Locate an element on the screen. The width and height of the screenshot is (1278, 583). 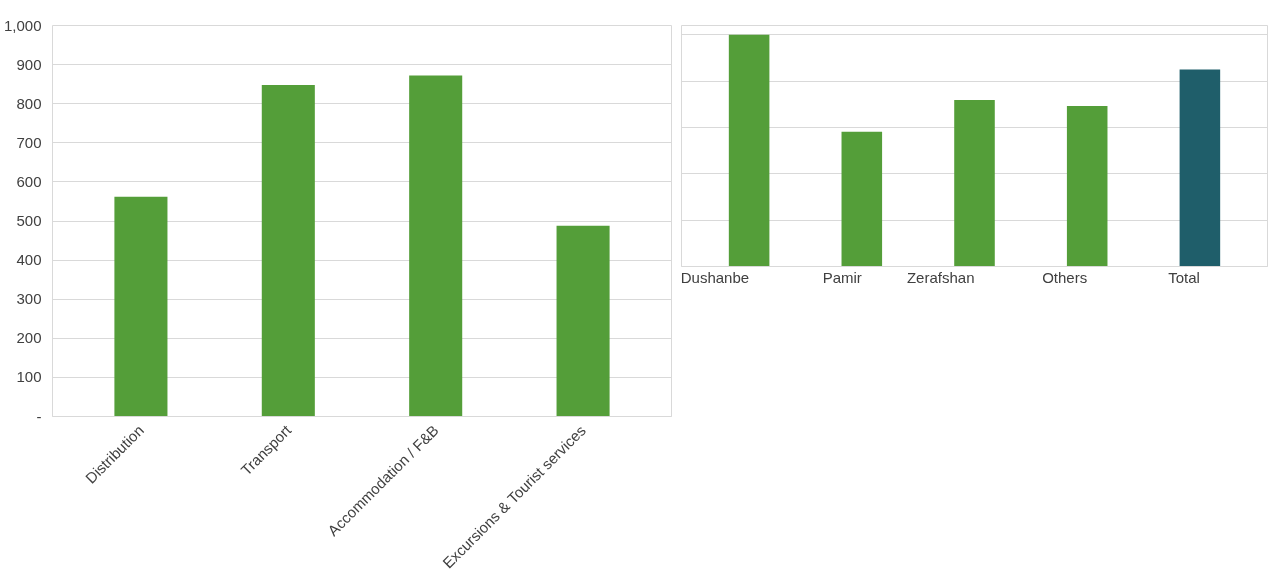
y-tick-label: 800 is located at coordinates (29, 103).